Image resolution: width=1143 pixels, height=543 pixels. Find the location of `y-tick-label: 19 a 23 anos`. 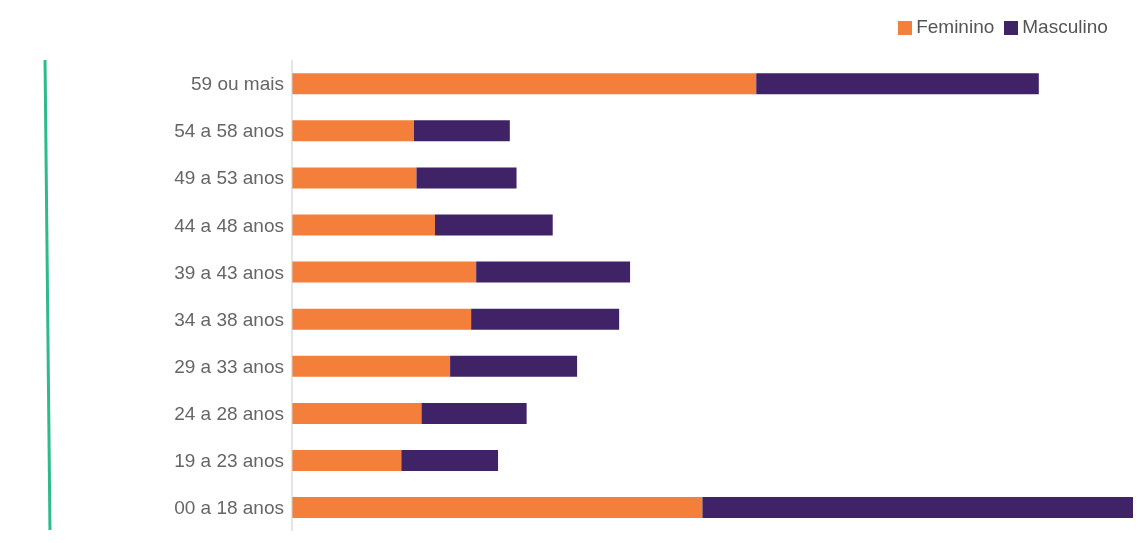

y-tick-label: 19 a 23 anos is located at coordinates (229, 461).